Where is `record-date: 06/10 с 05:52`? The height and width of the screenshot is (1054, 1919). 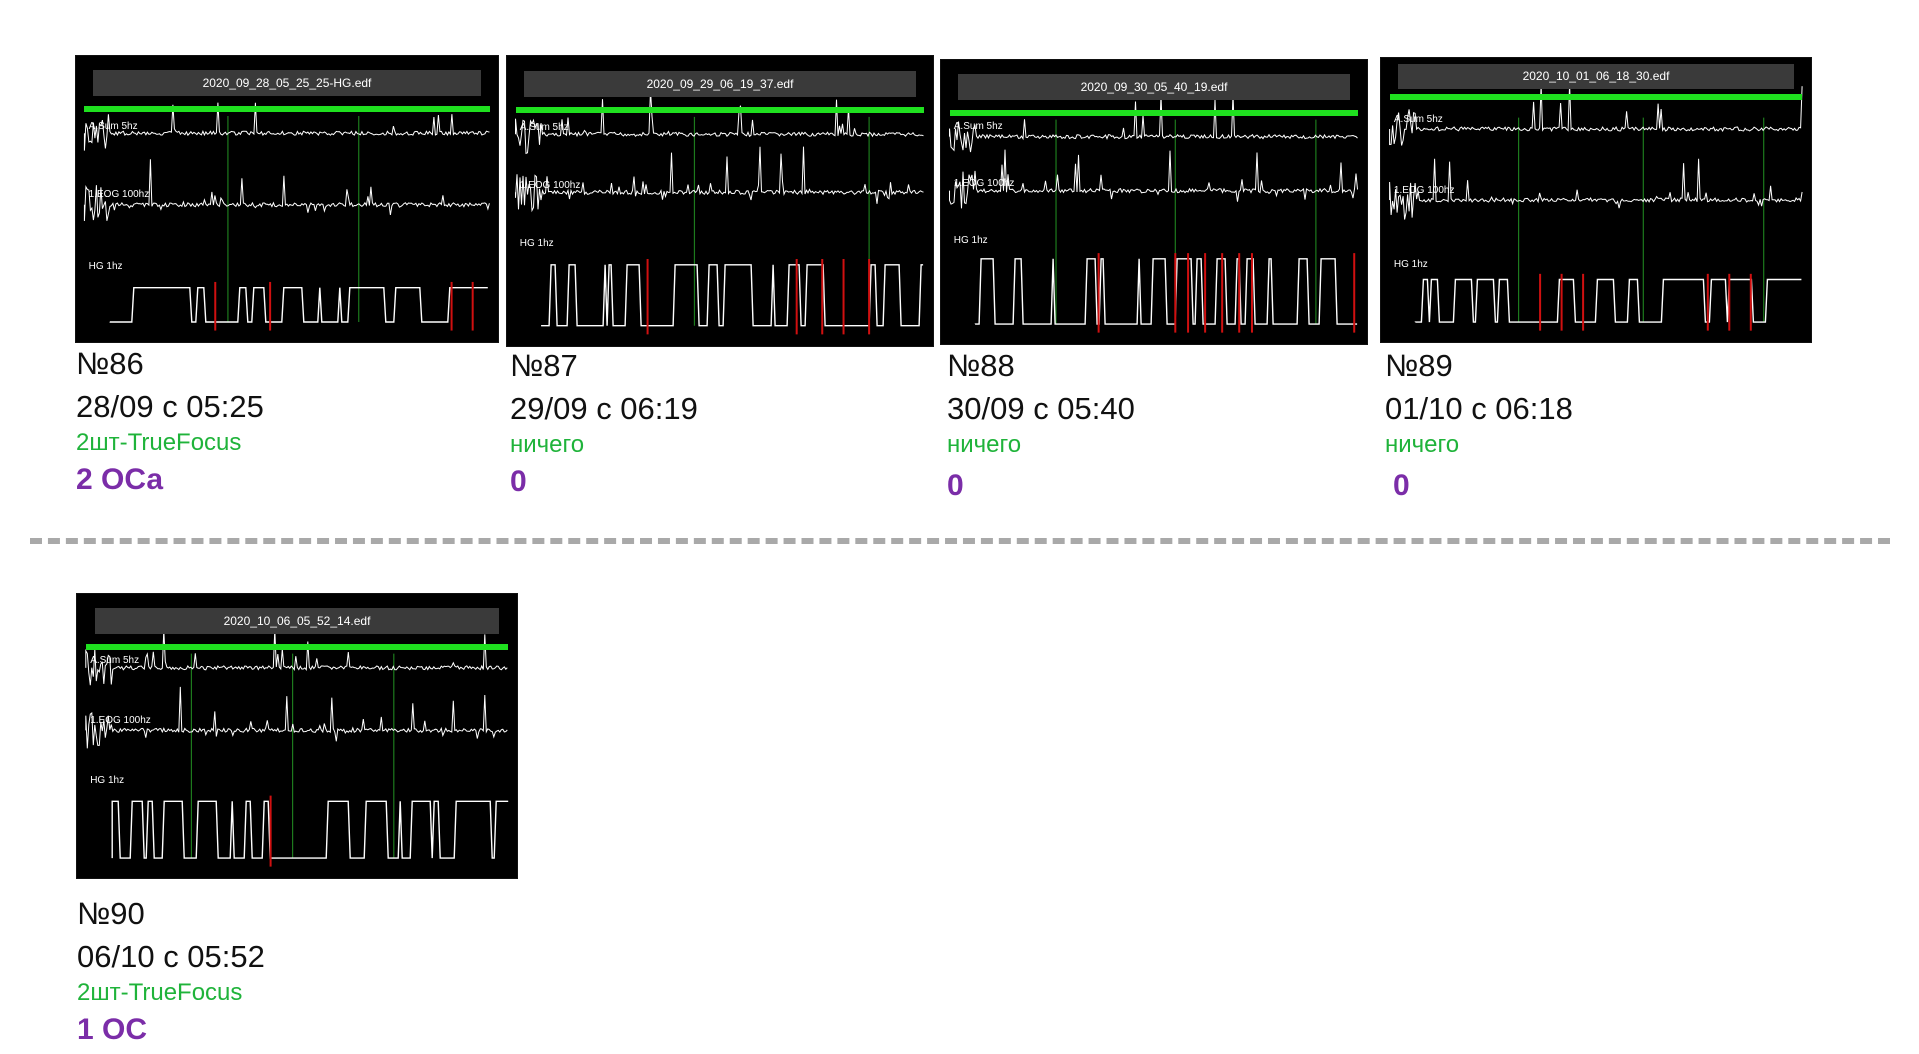
record-date: 06/10 с 05:52 is located at coordinates (171, 956).